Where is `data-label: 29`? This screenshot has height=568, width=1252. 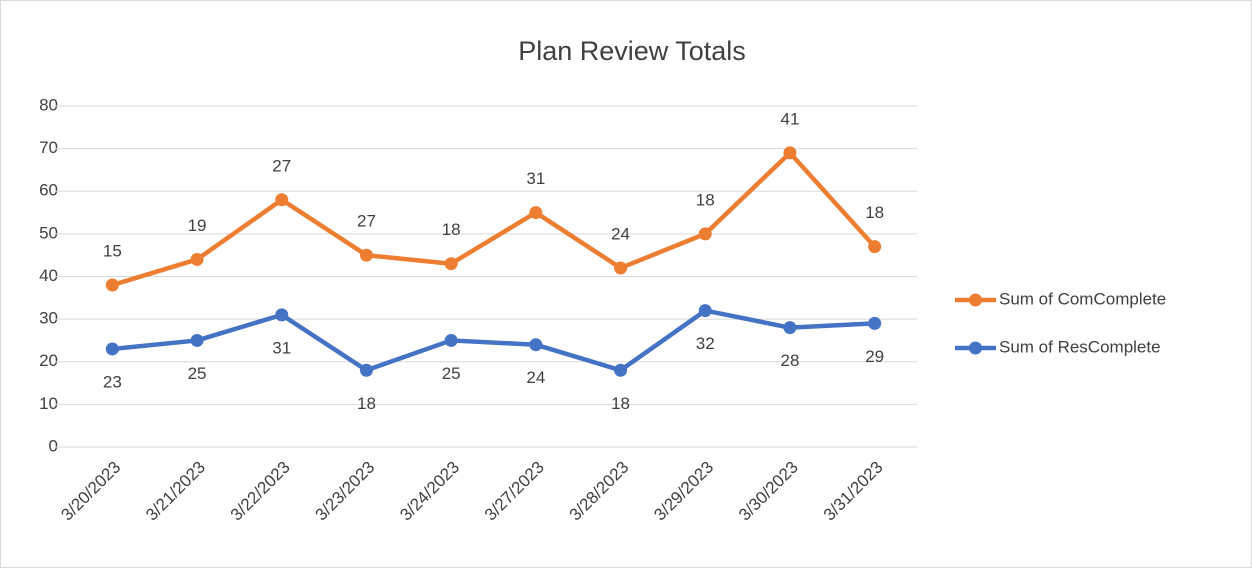 data-label: 29 is located at coordinates (874, 356).